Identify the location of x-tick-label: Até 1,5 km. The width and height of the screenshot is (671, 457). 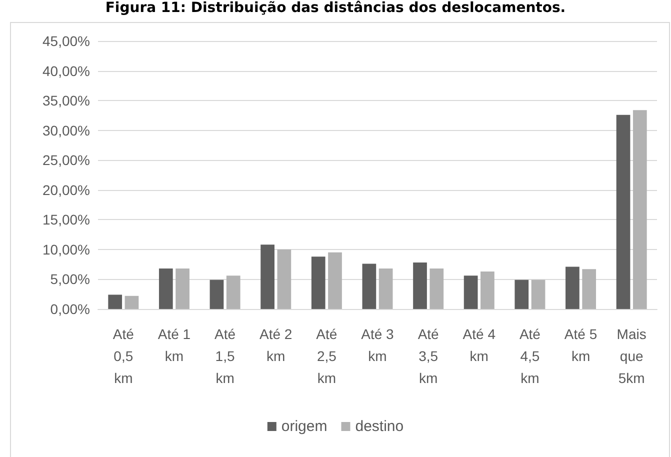
(225, 356).